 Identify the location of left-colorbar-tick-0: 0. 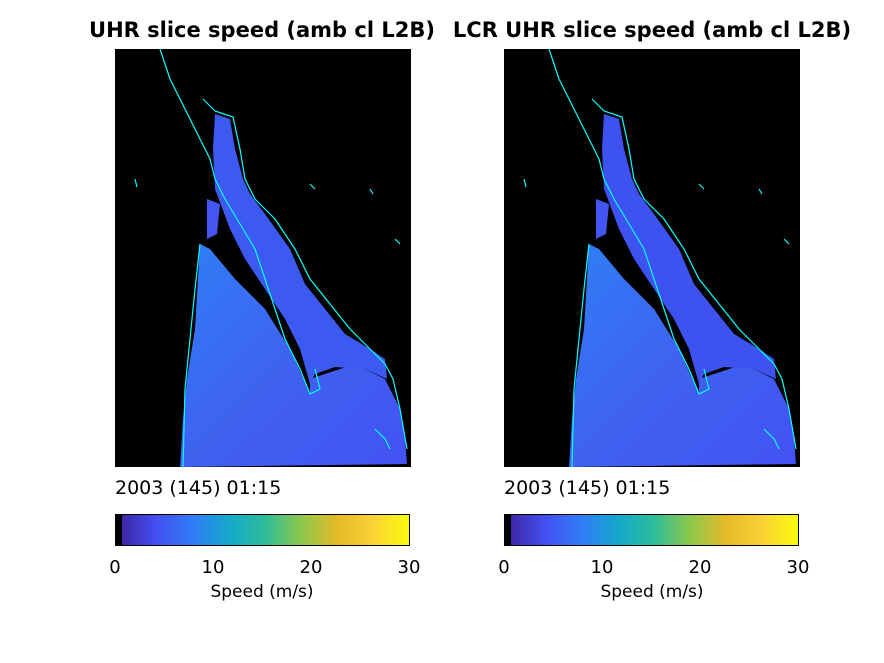
(115, 567).